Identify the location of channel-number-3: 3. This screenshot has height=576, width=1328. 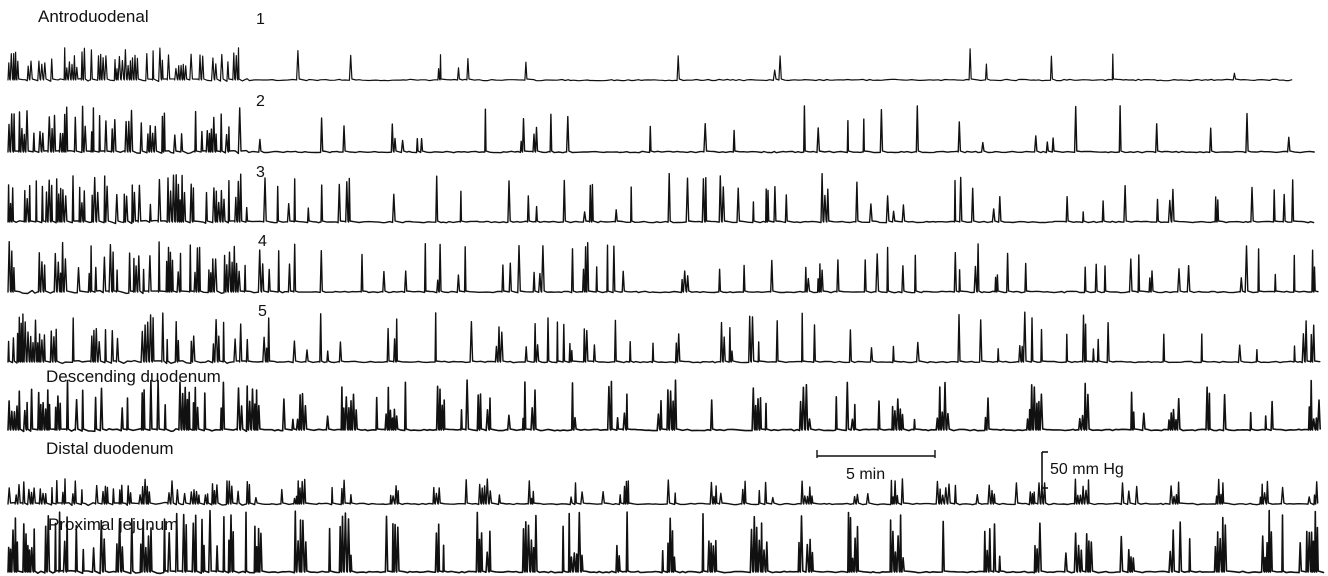
(260, 172).